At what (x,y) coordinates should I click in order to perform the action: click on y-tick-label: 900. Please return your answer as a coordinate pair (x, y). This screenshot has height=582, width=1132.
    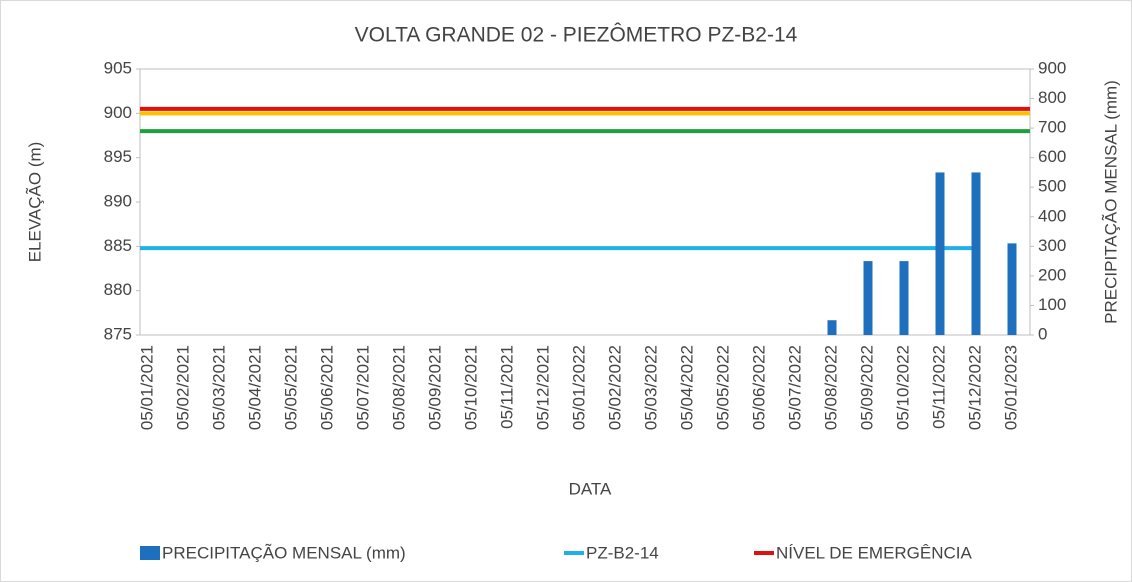
    Looking at the image, I should click on (118, 112).